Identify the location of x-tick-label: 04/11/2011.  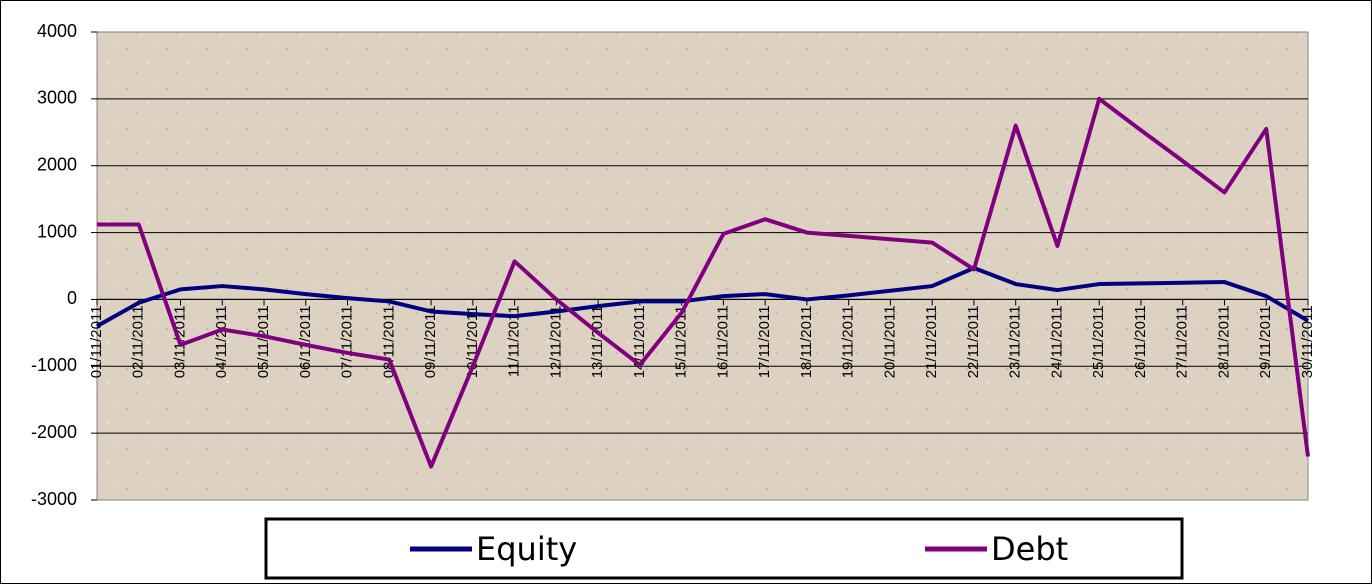
(221, 341).